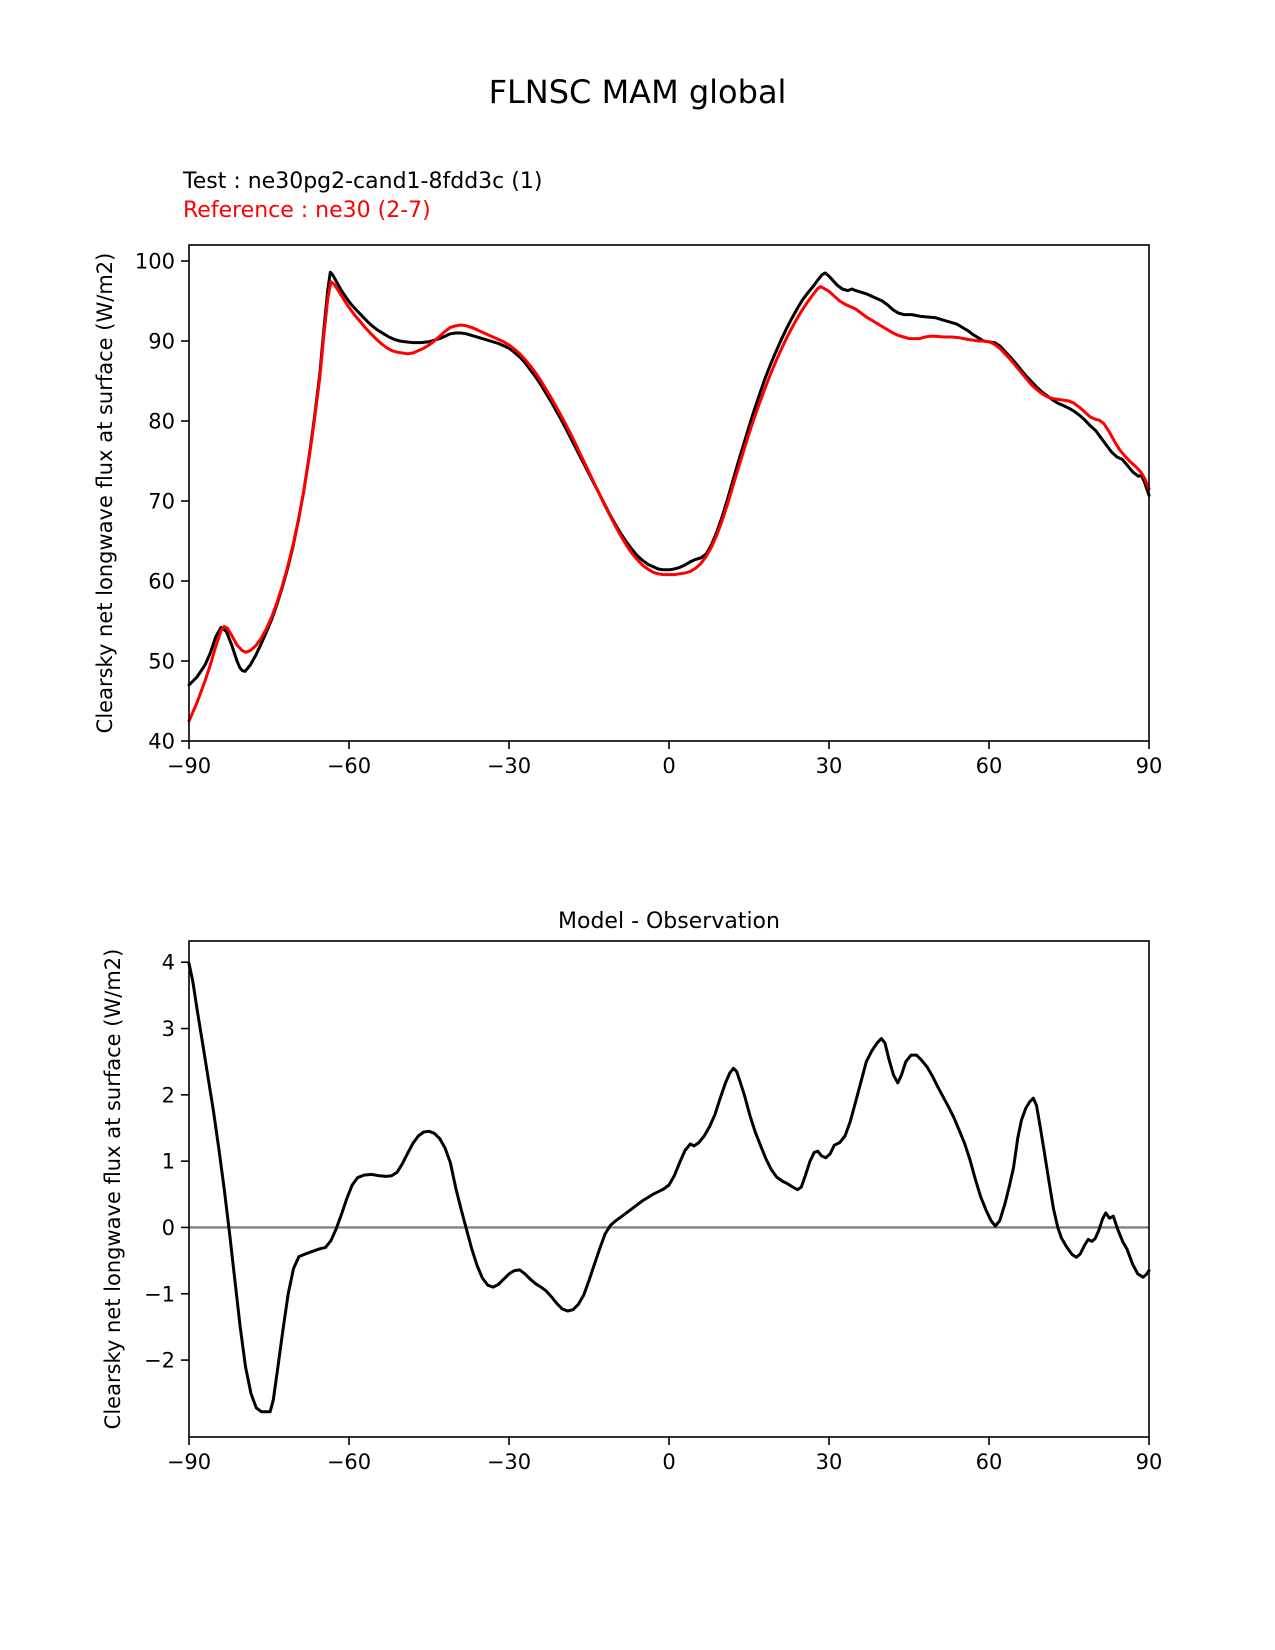  I want to click on y-tick-label: 3, so click(168, 1029).